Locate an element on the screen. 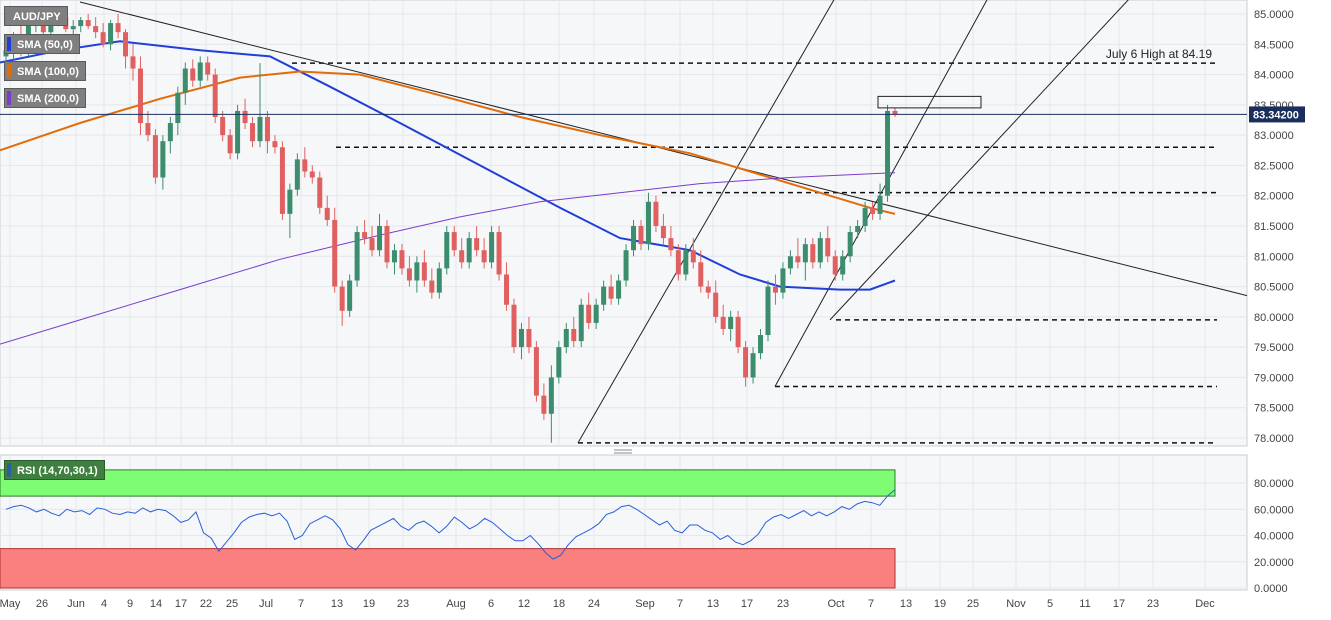 The image size is (1331, 620). sma200-swatch is located at coordinates (9, 98).